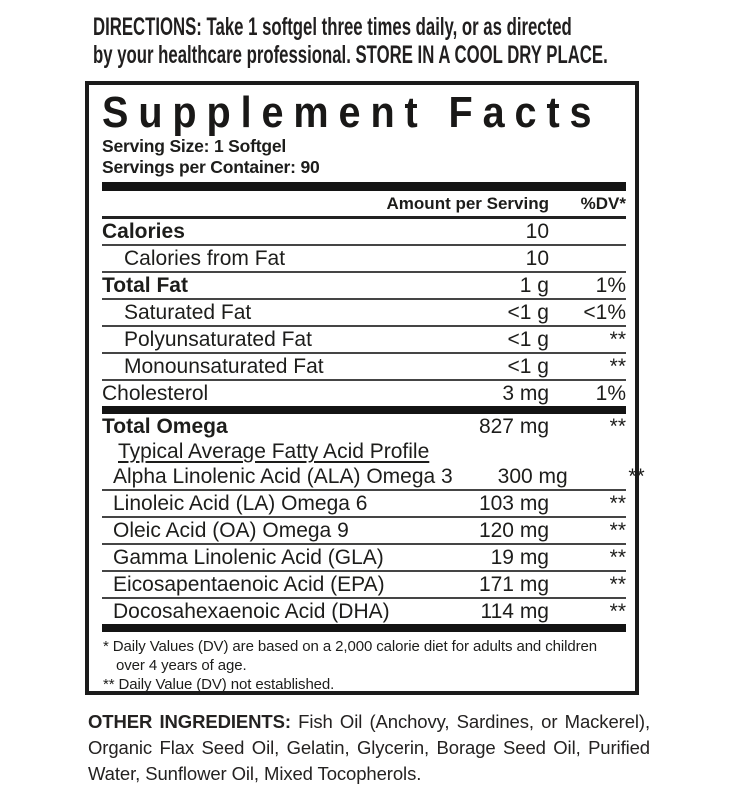  I want to click on row-name: Docosahexaenoic Acid (DHA), so click(251, 611).